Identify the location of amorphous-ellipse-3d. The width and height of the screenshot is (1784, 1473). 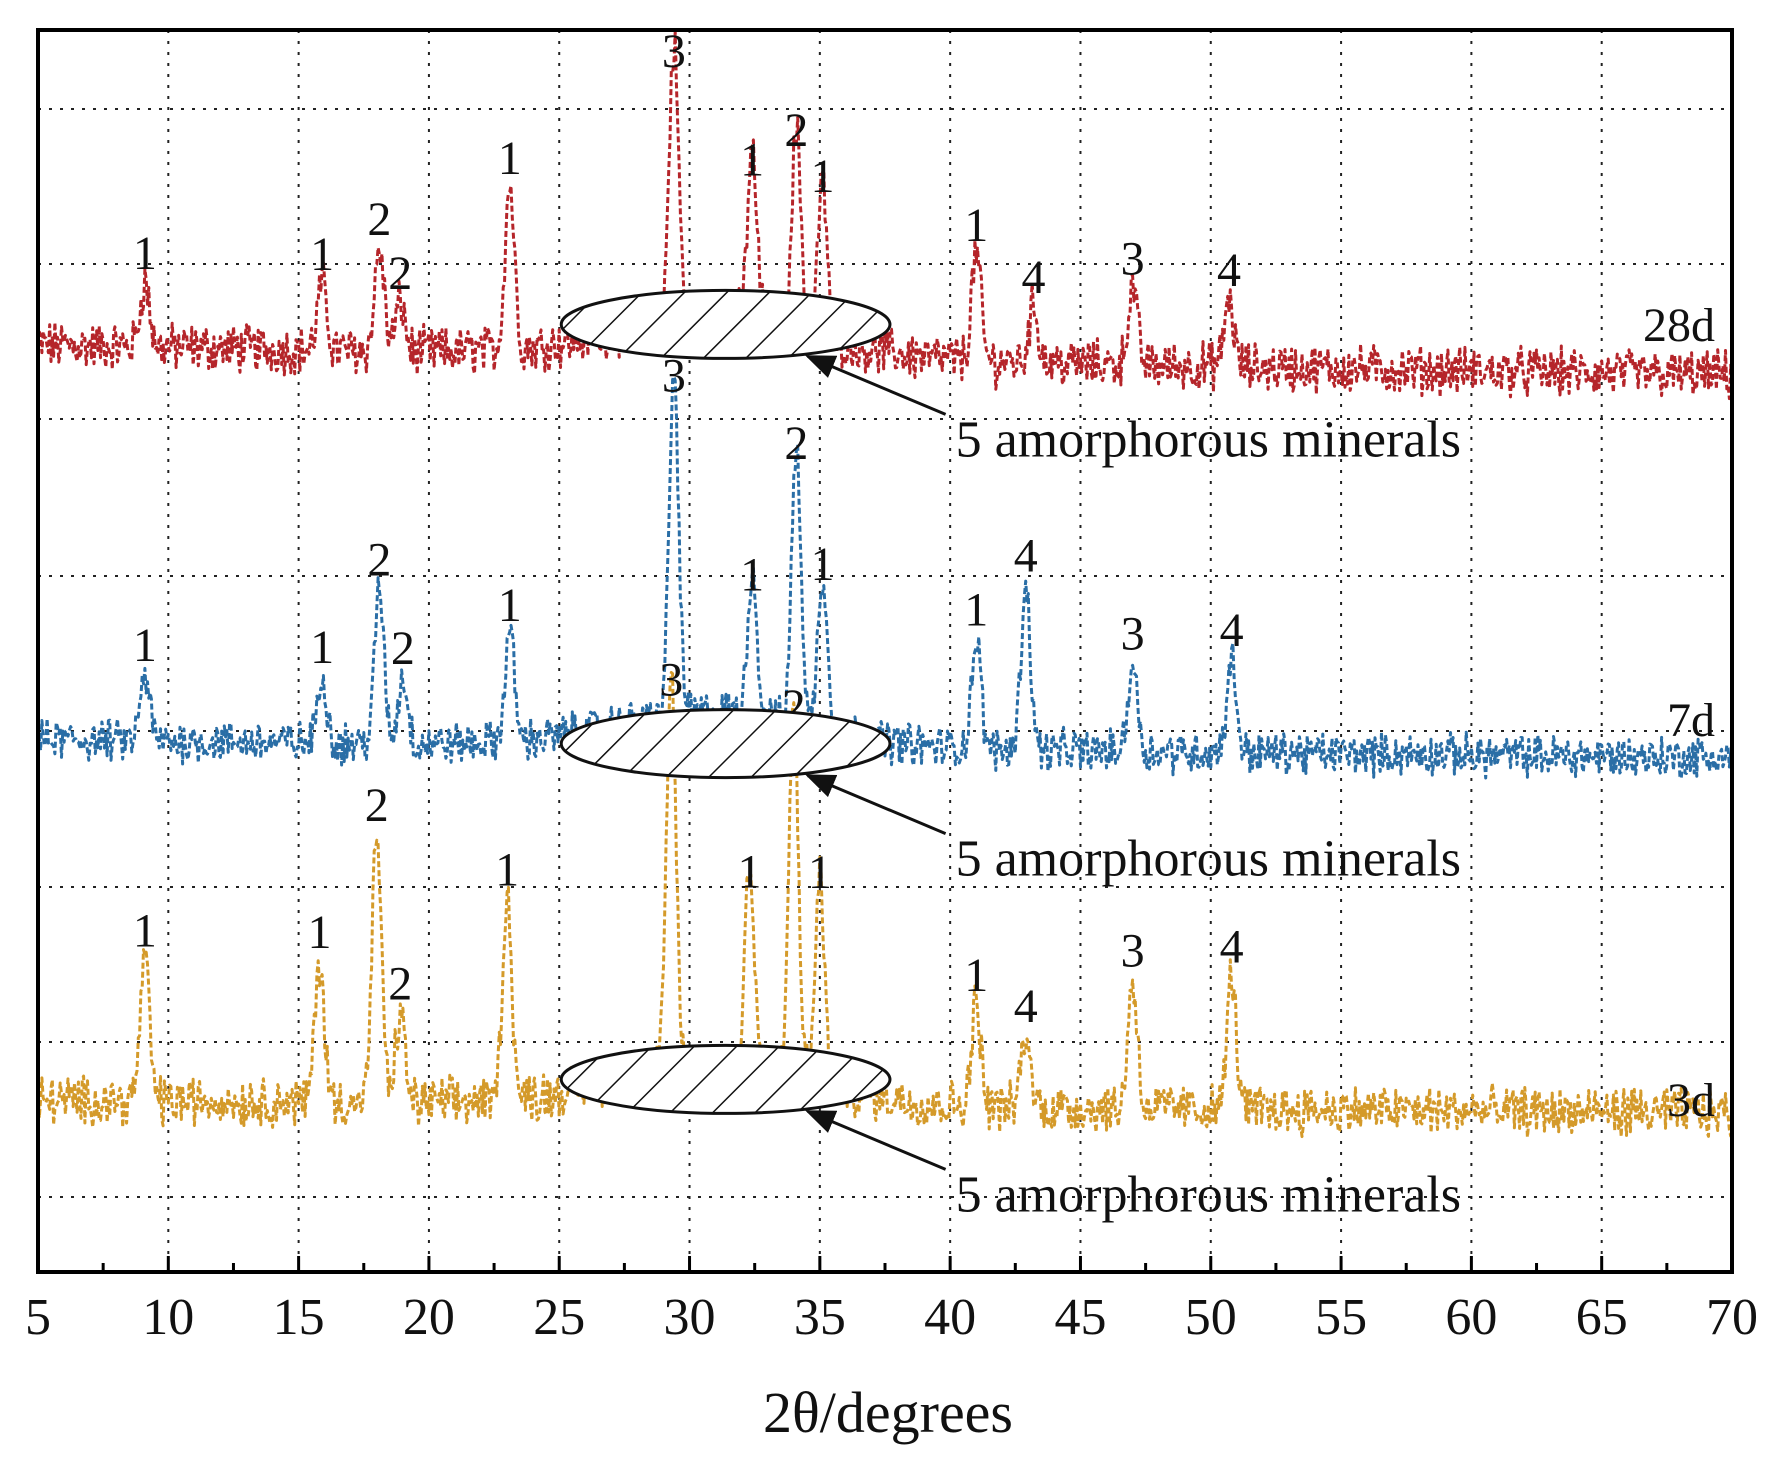
(725, 1079).